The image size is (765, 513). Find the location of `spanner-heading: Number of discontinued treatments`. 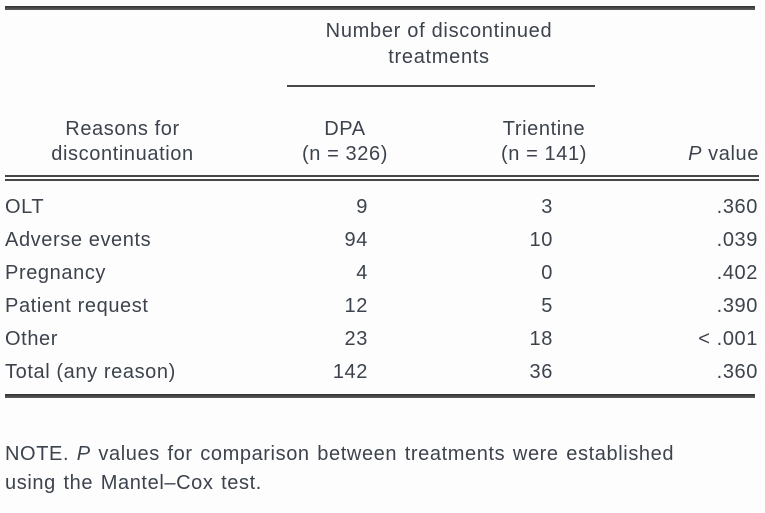

spanner-heading: Number of discontinued treatments is located at coordinates (439, 44).